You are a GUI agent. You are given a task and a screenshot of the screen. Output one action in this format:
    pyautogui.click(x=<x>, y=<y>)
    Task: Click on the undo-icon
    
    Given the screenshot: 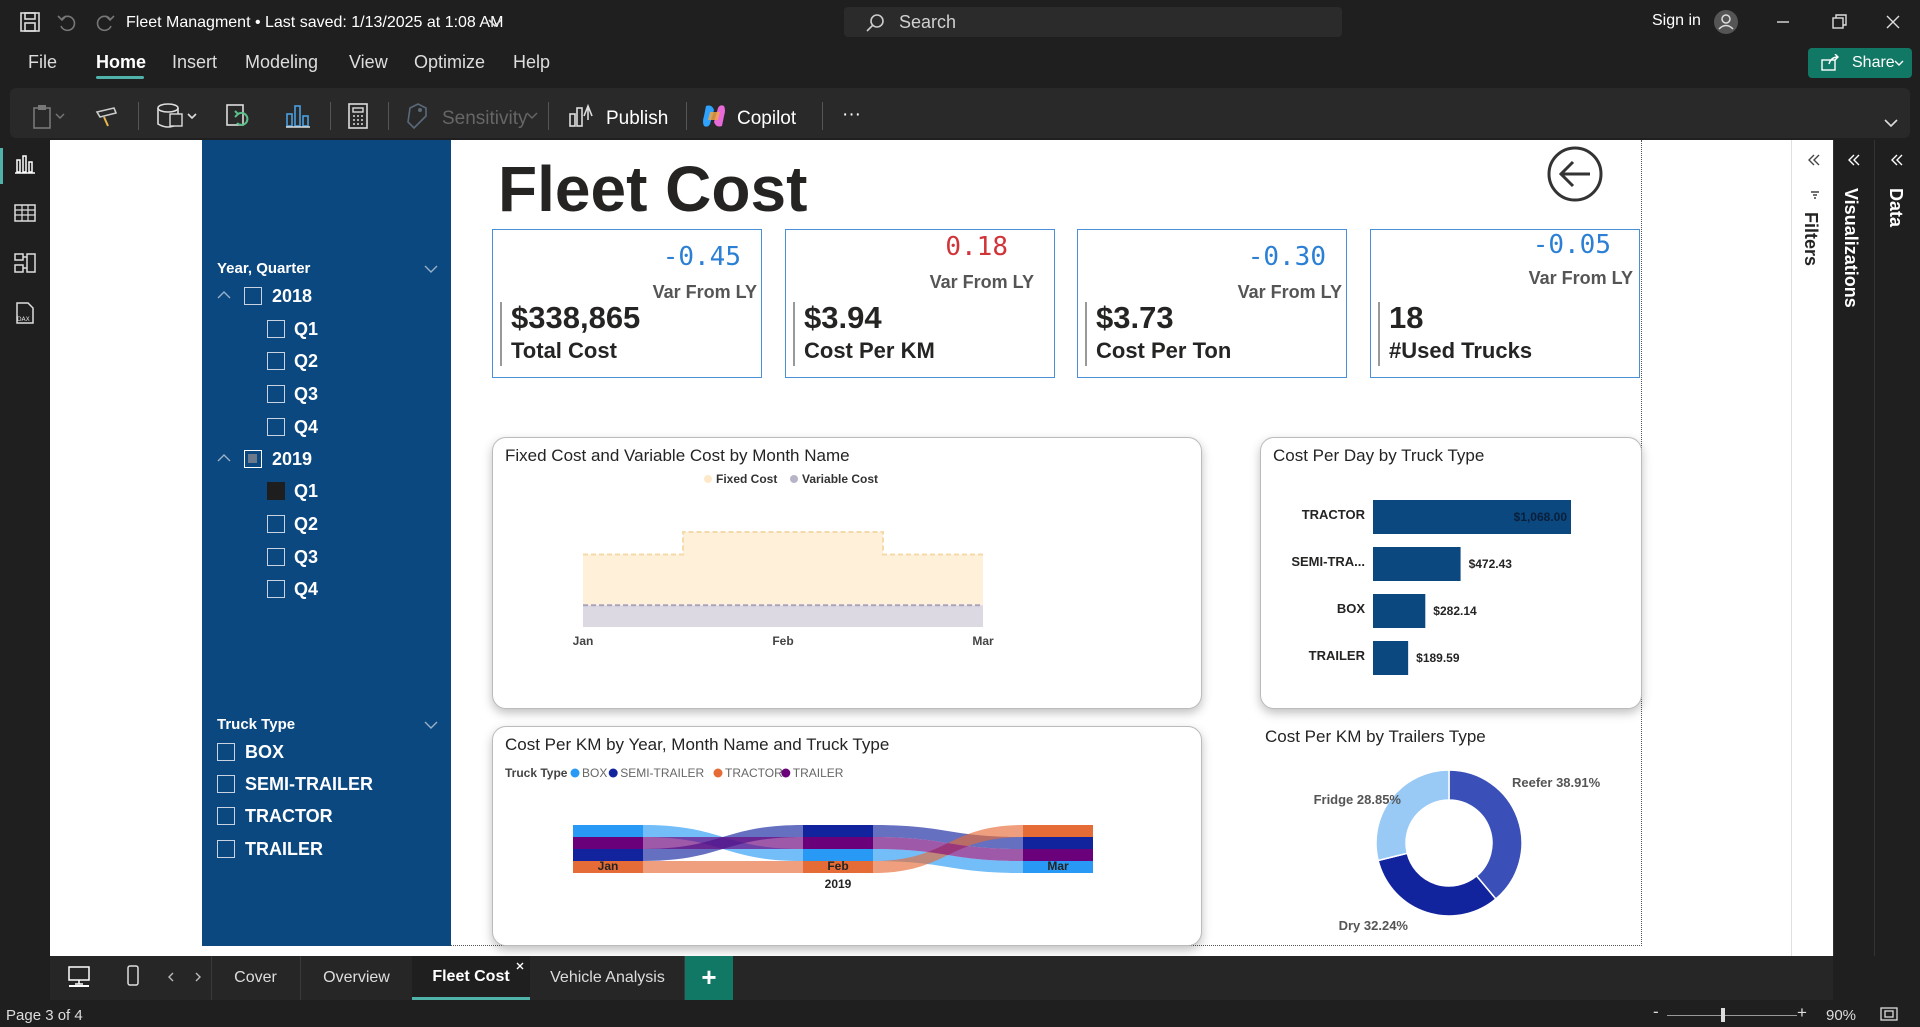 What is the action you would take?
    pyautogui.click(x=67, y=22)
    